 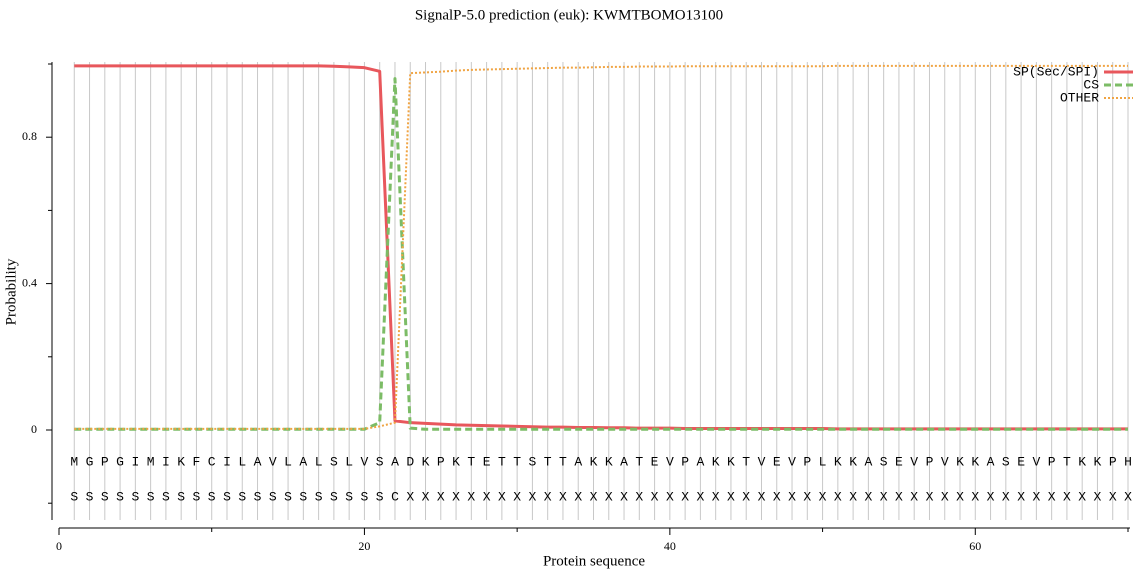 I want to click on y-axis-title: Probability, so click(x=11, y=291).